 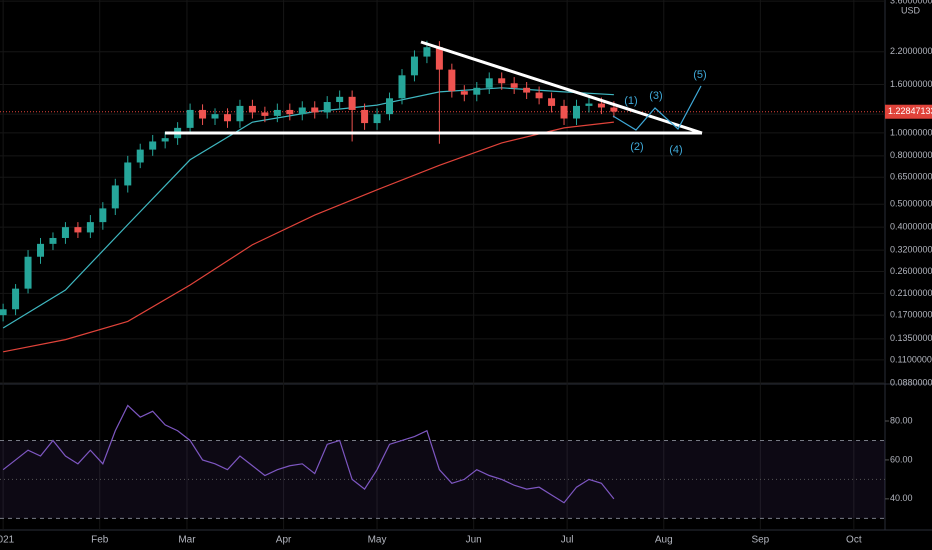 What do you see at coordinates (911, 51) in the screenshot?
I see `y-tick-label: 2.20000000` at bounding box center [911, 51].